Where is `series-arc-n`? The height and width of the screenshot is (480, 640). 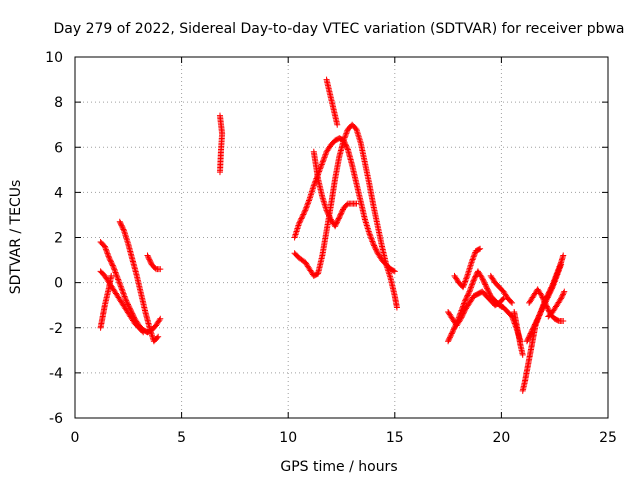 series-arc-n is located at coordinates (501, 289).